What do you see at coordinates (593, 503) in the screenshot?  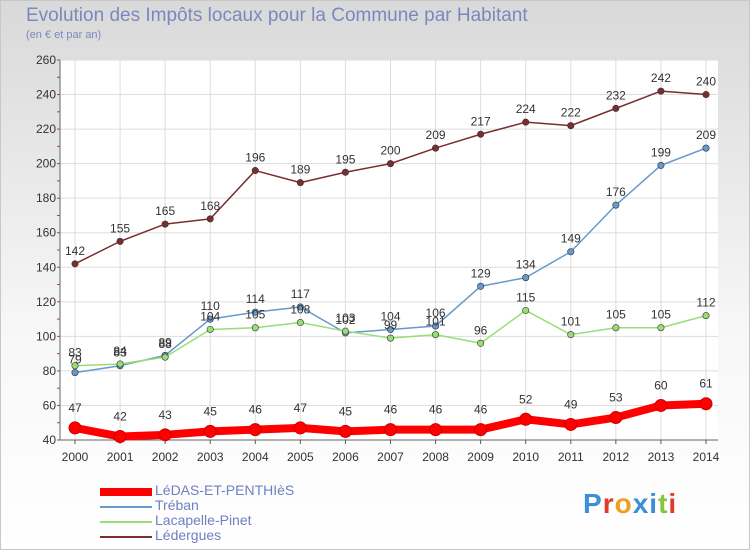 I see `logo-letter: P` at bounding box center [593, 503].